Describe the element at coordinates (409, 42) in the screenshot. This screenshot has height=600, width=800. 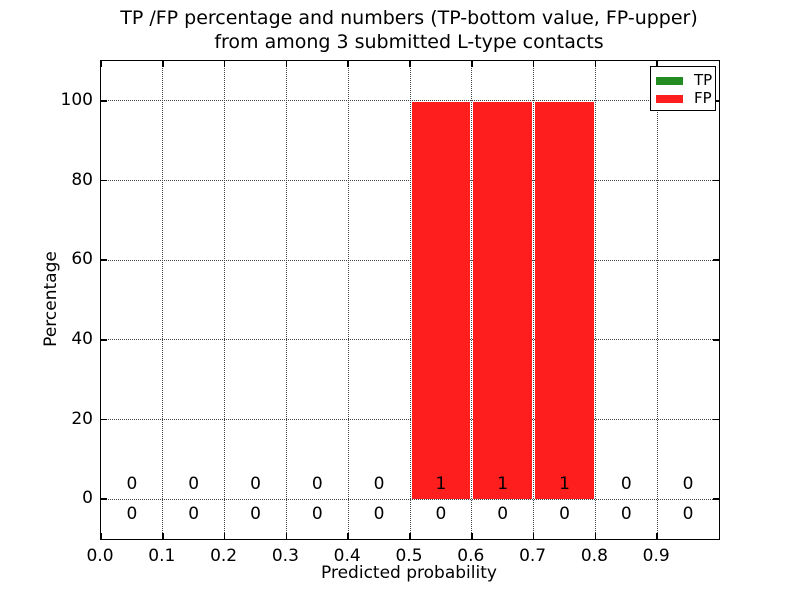
I see `chart-title-line2: from among 3 submitted L-type contacts` at that location.